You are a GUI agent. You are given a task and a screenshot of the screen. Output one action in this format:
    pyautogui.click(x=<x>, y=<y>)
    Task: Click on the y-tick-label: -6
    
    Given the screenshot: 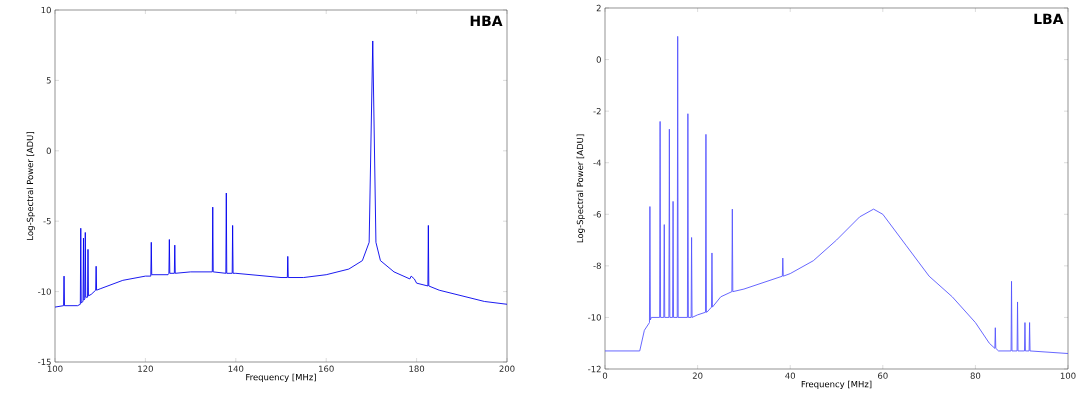 What is the action you would take?
    pyautogui.click(x=597, y=214)
    